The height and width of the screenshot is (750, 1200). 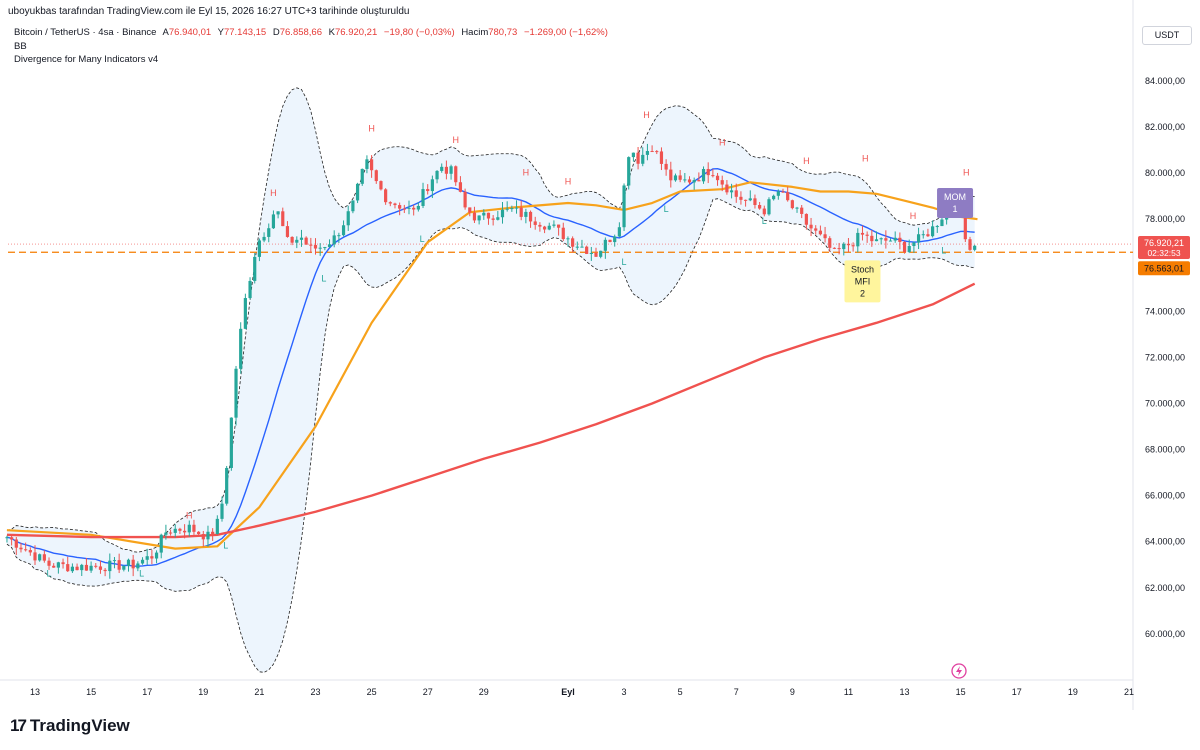 What do you see at coordinates (848, 692) in the screenshot?
I see `x-tick-label: 11` at bounding box center [848, 692].